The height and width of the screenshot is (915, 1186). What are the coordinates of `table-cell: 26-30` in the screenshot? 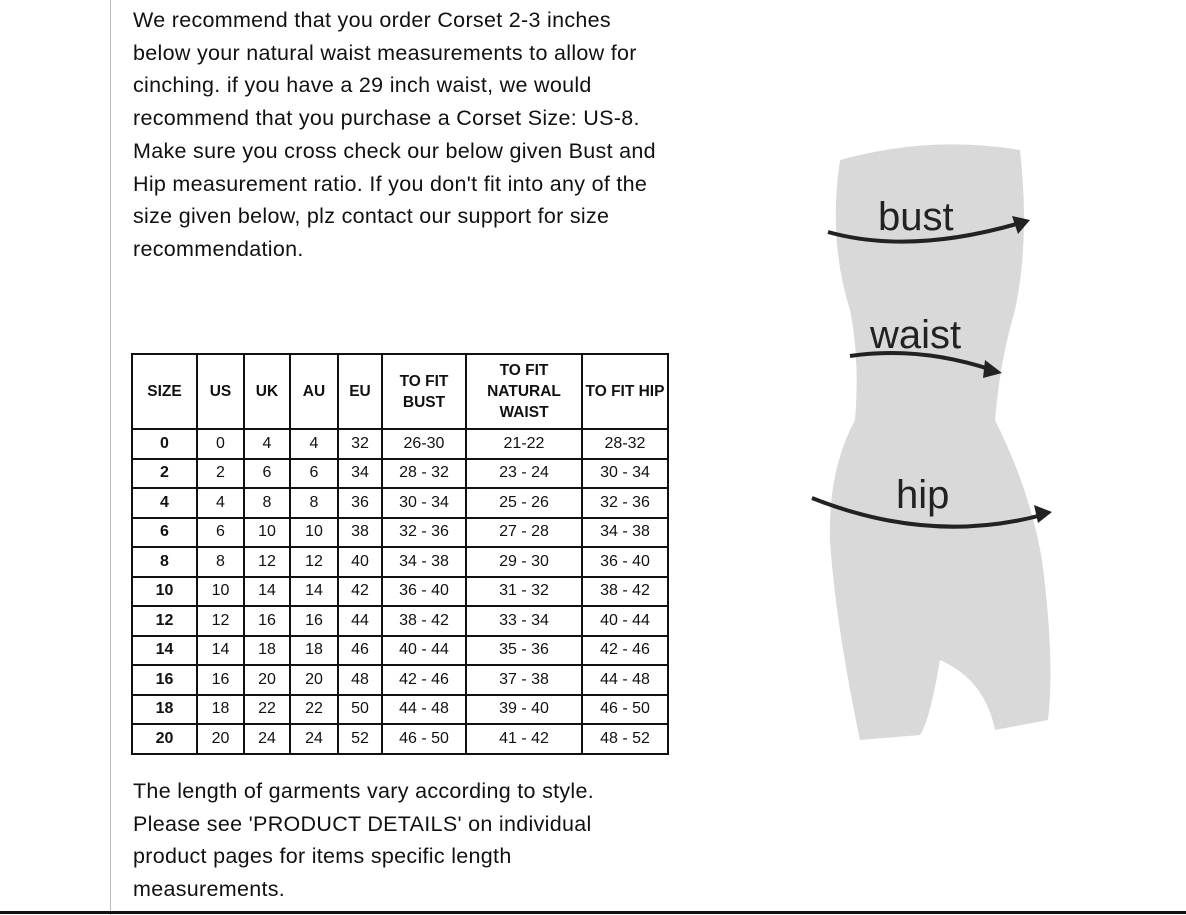 It's located at (424, 444).